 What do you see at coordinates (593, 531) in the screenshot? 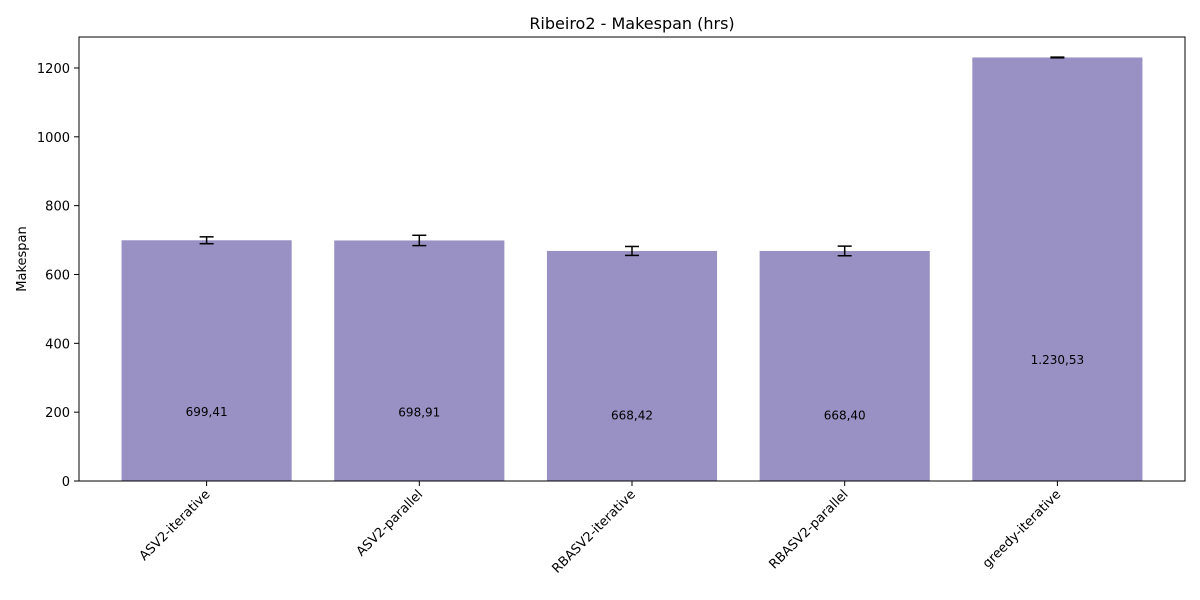
I see `x-tick-label-RBASV2-iterative: RBASV2-iterative` at bounding box center [593, 531].